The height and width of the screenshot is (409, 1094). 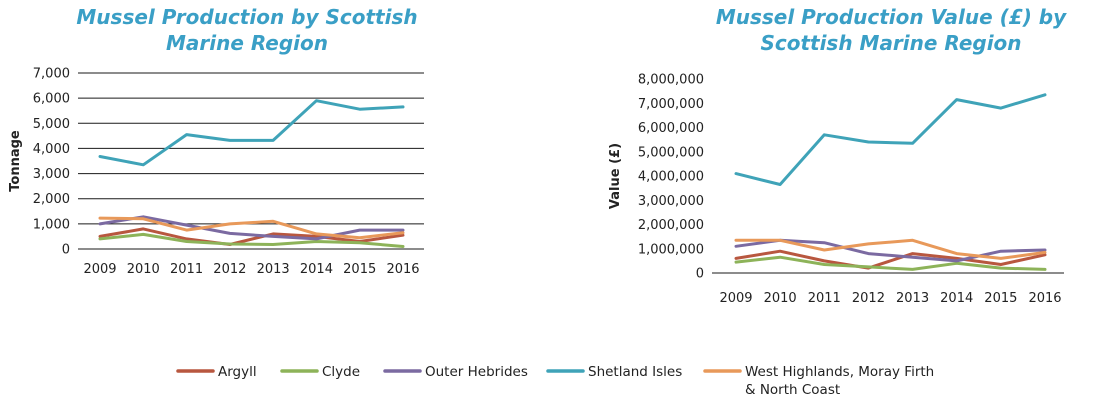 What do you see at coordinates (792, 390) in the screenshot?
I see `legend-label: & North Coast` at bounding box center [792, 390].